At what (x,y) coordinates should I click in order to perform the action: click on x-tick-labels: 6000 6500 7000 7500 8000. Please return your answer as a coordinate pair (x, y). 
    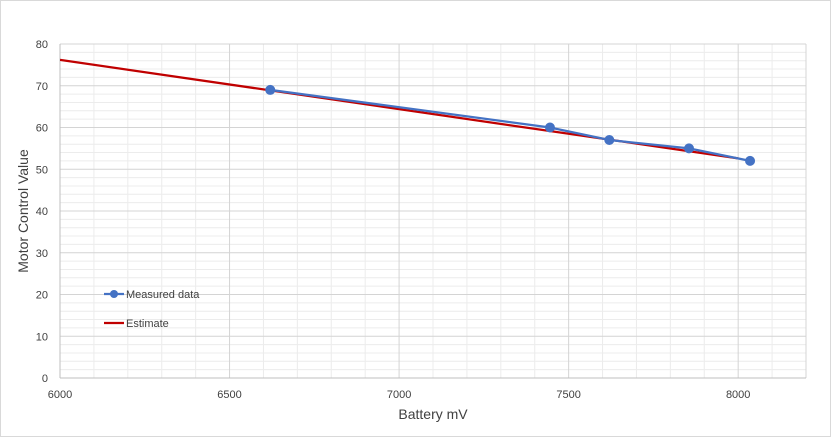
    Looking at the image, I should click on (399, 395).